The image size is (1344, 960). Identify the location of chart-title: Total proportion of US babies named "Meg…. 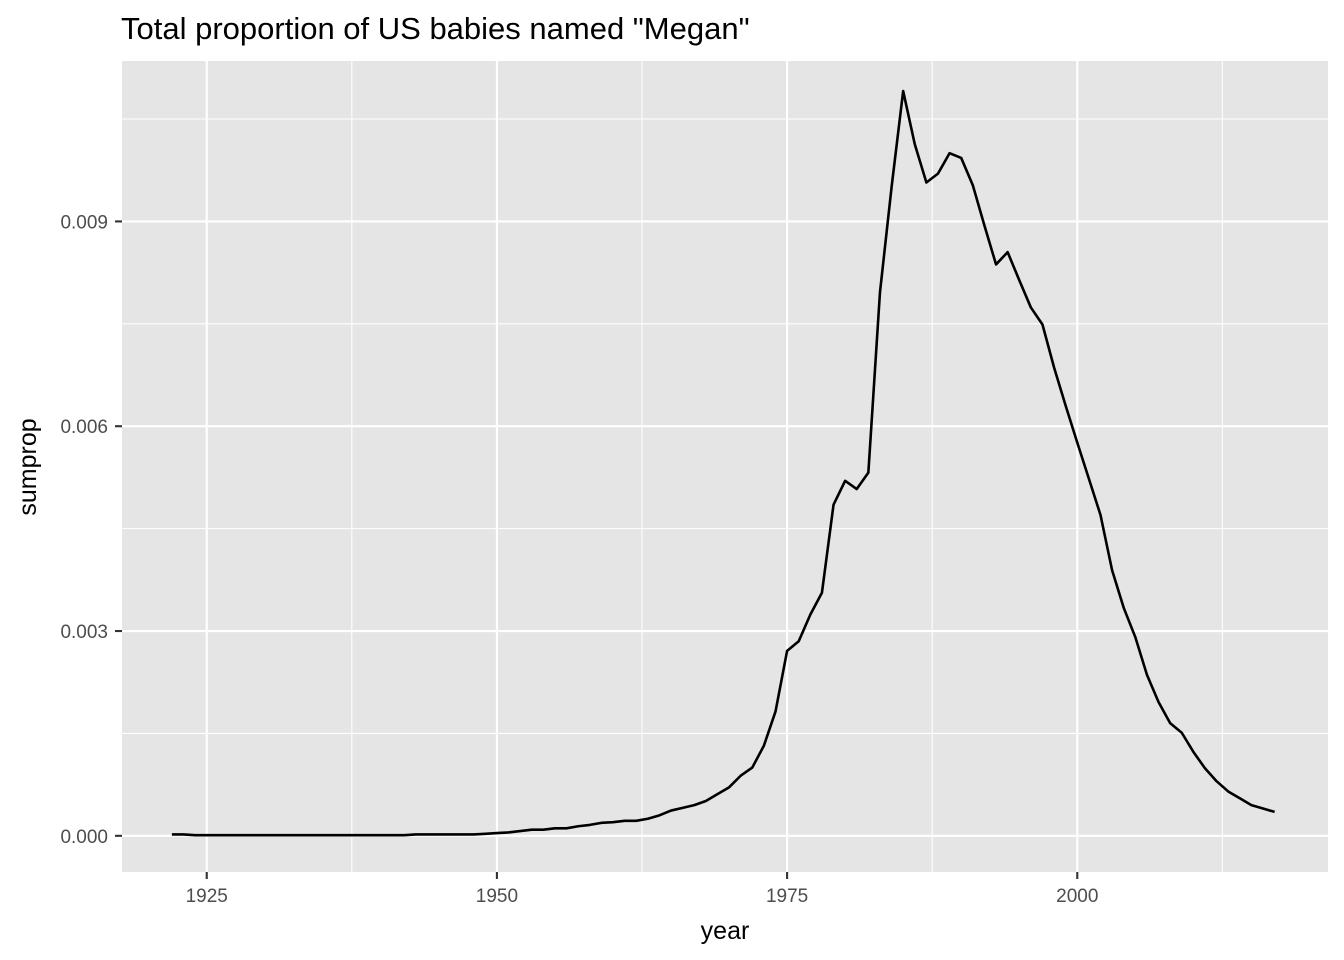
(435, 28).